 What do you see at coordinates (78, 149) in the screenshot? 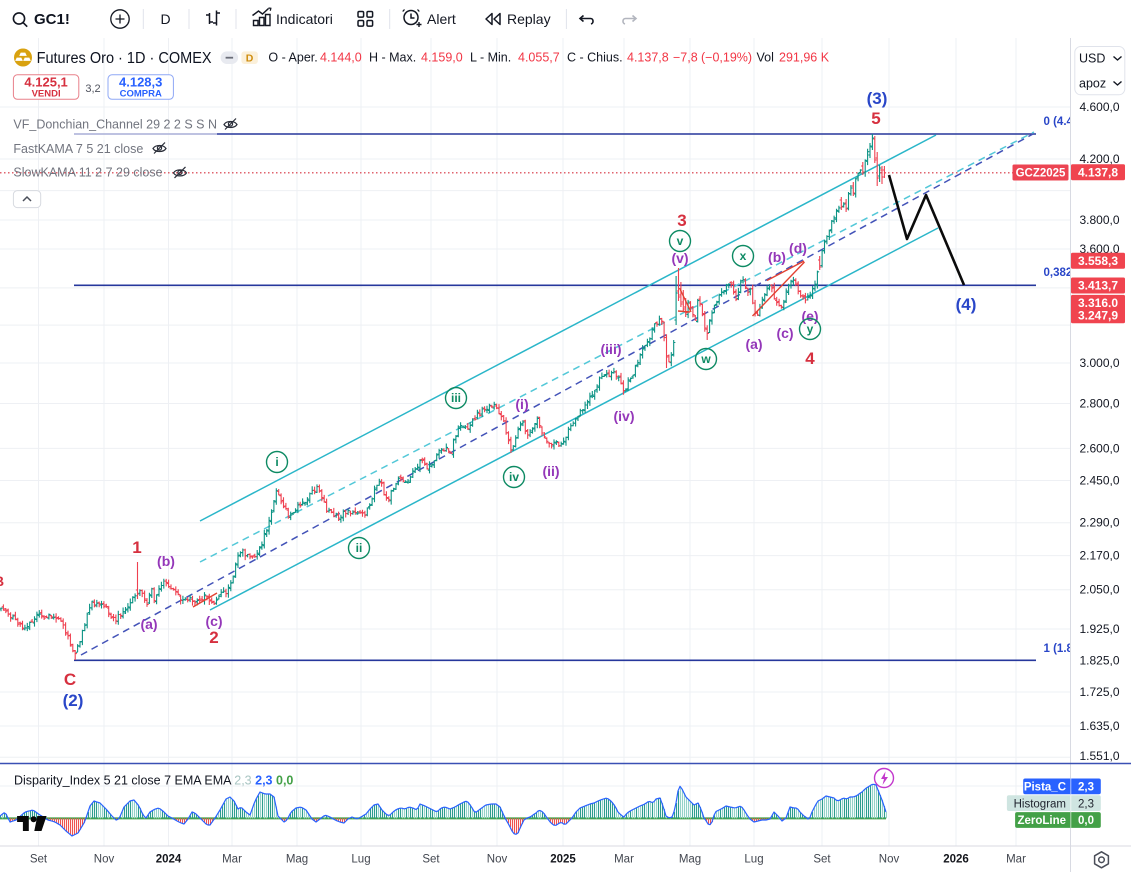
I see `svg-text: FastKAMA 7 5 21 close` at bounding box center [78, 149].